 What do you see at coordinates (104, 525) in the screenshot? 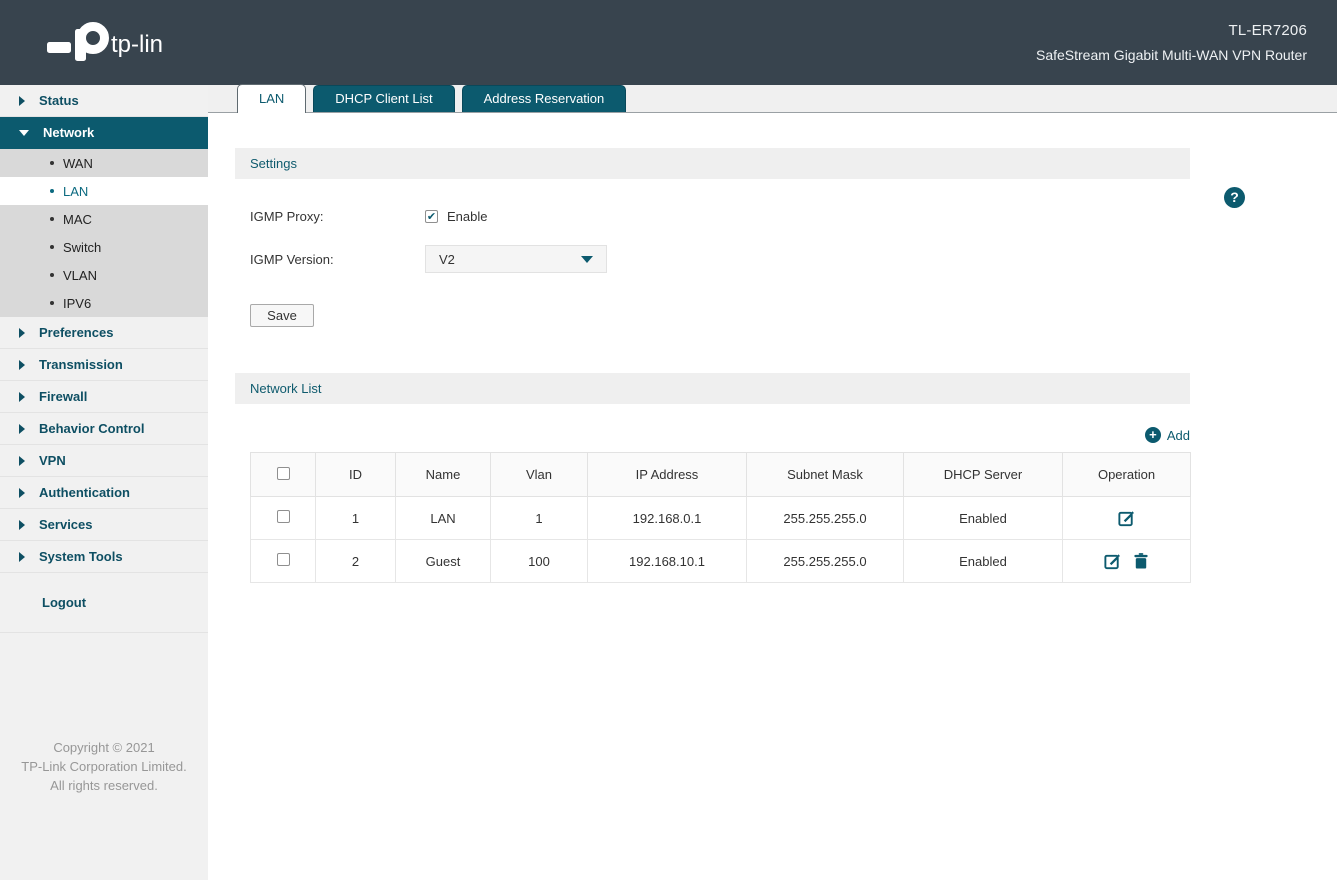
I see `sidebar-item-services: Services` at bounding box center [104, 525].